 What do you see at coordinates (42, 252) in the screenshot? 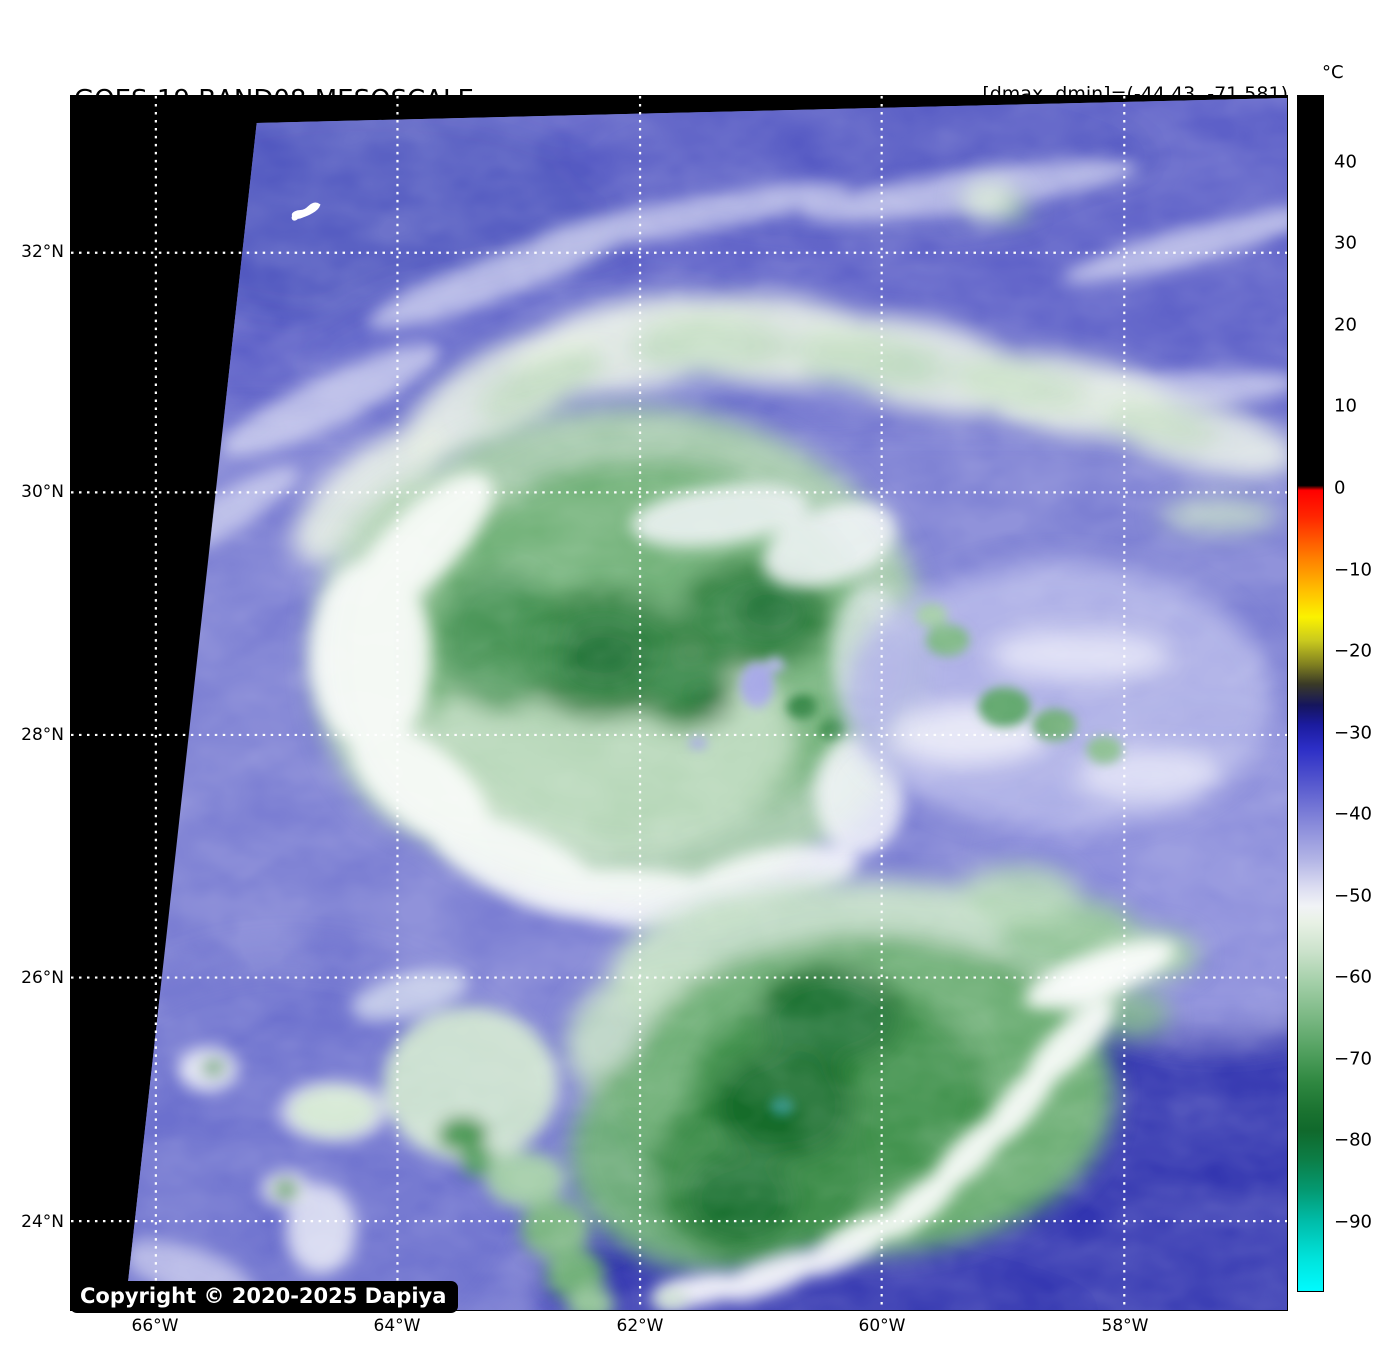
I see `lat-tick-label: 32°N` at bounding box center [42, 252].